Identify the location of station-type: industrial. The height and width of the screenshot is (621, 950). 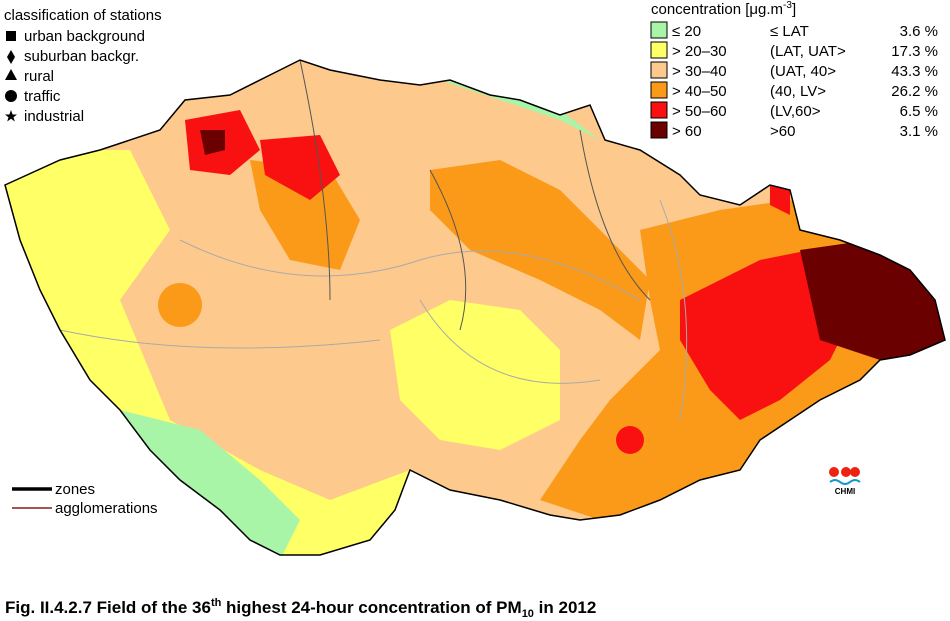
(54, 116).